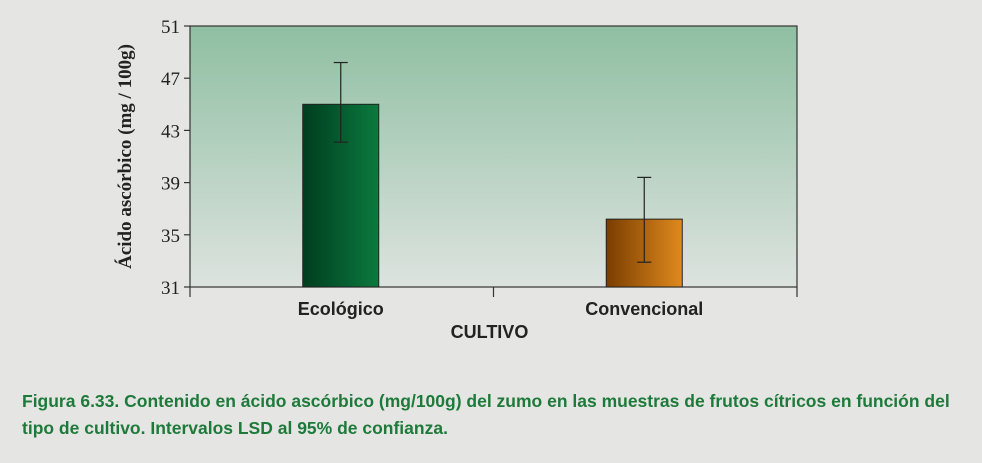  What do you see at coordinates (644, 309) in the screenshot?
I see `x-category-label: Convencional` at bounding box center [644, 309].